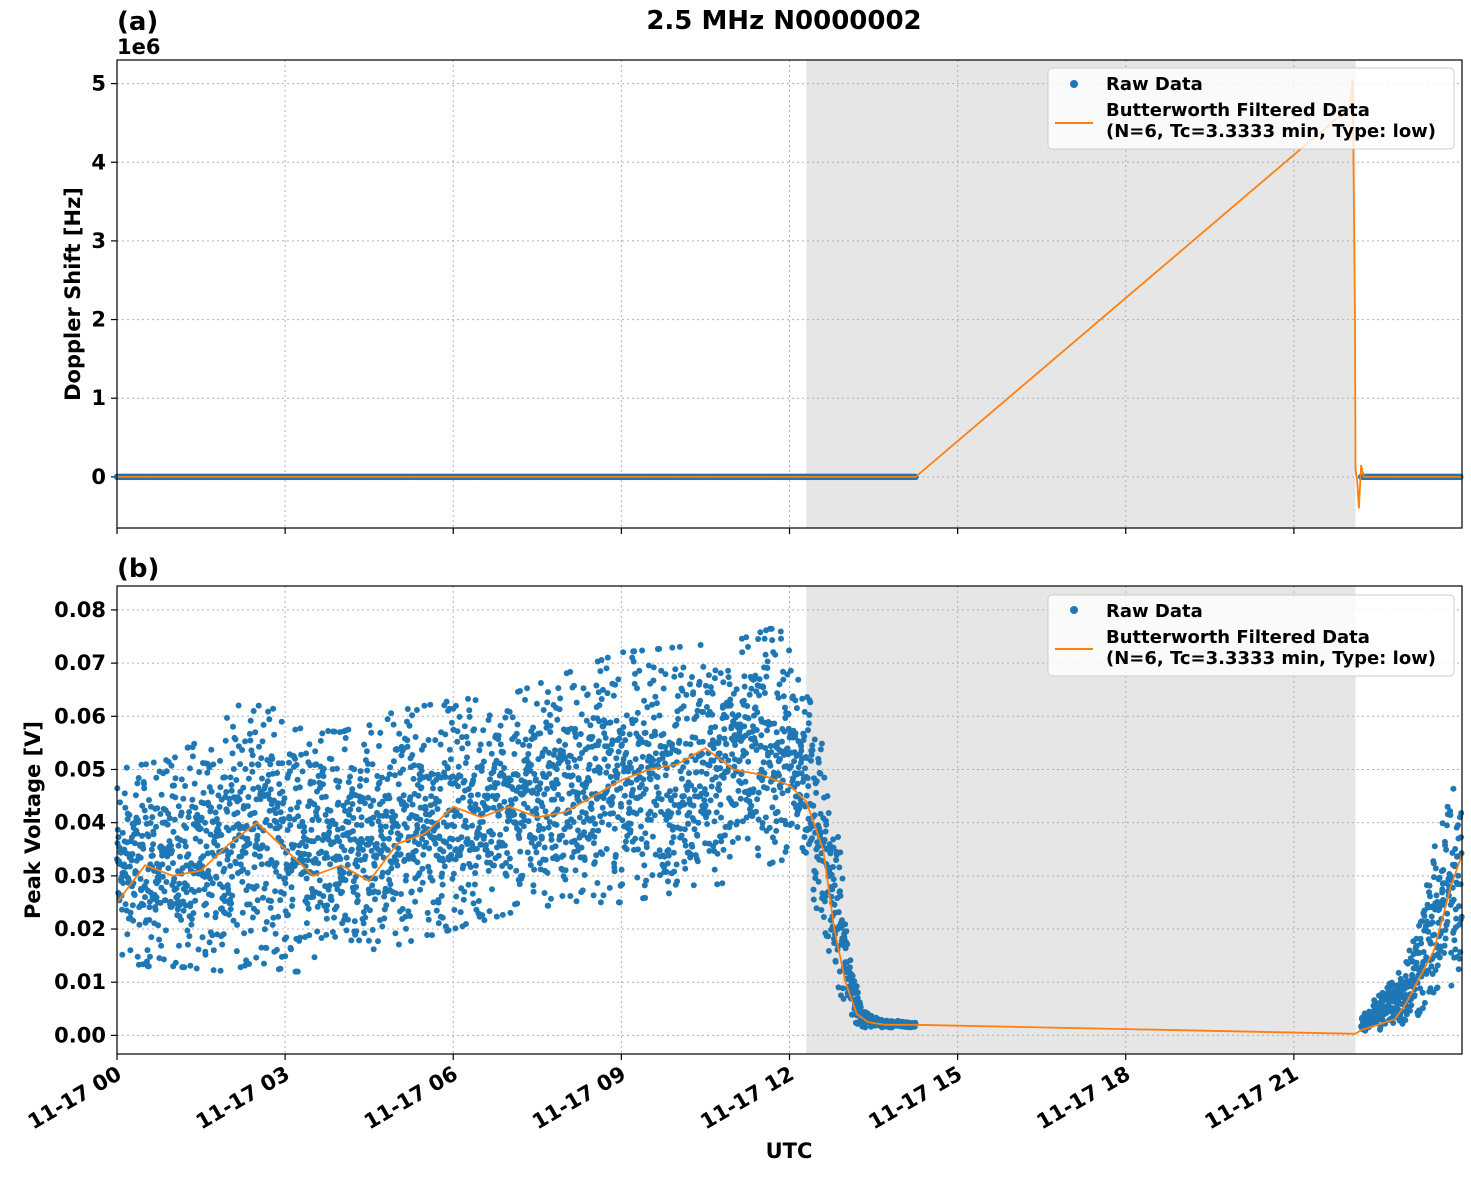 The height and width of the screenshot is (1177, 1471). Describe the element at coordinates (243, 1098) in the screenshot. I see `x-tick-label: 11-17 03` at that location.